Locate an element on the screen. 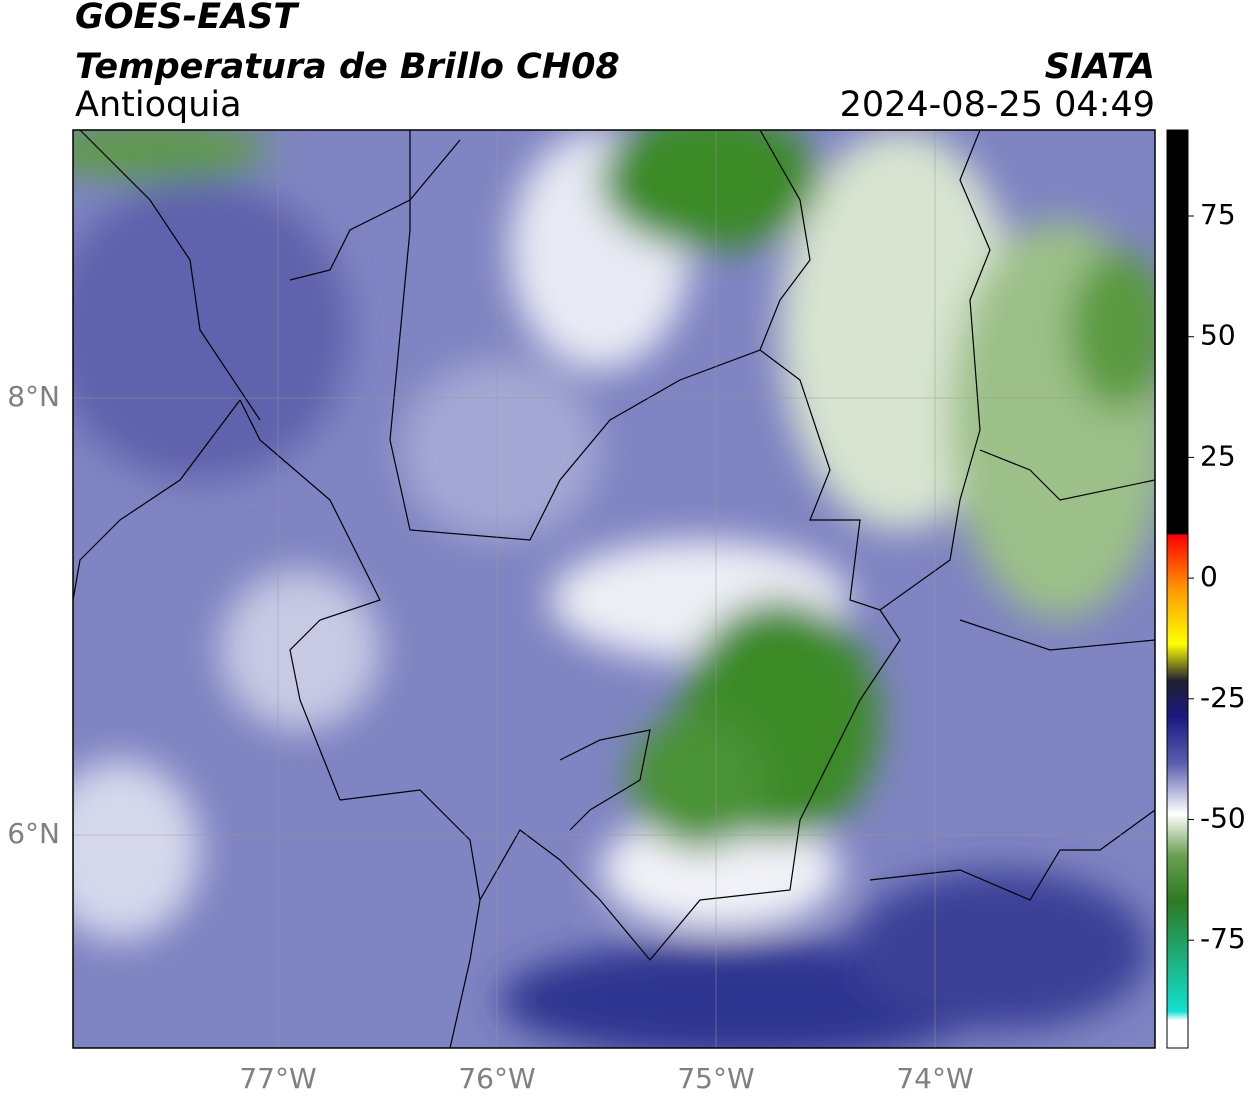  lat-tick-label: 6°N is located at coordinates (33, 833).